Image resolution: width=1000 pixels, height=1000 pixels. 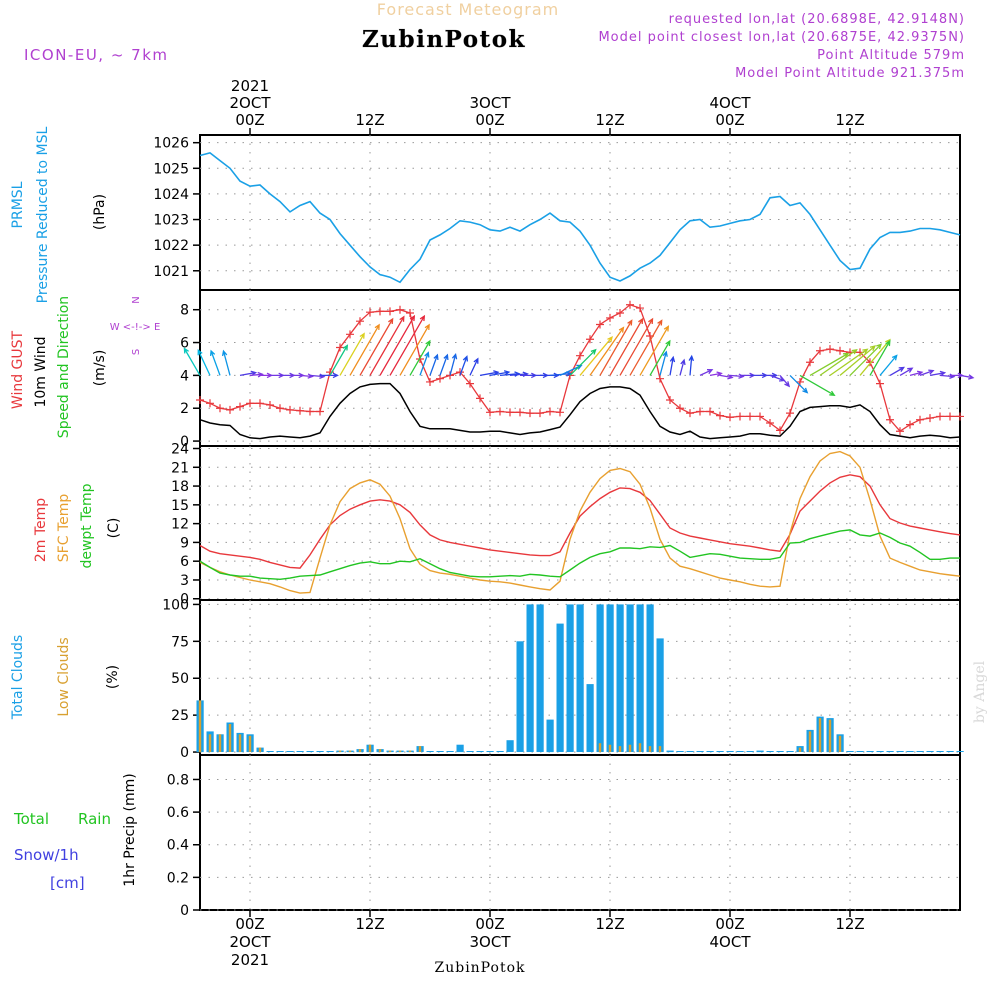 What do you see at coordinates (580, 218) in the screenshot?
I see `pressure-line` at bounding box center [580, 218].